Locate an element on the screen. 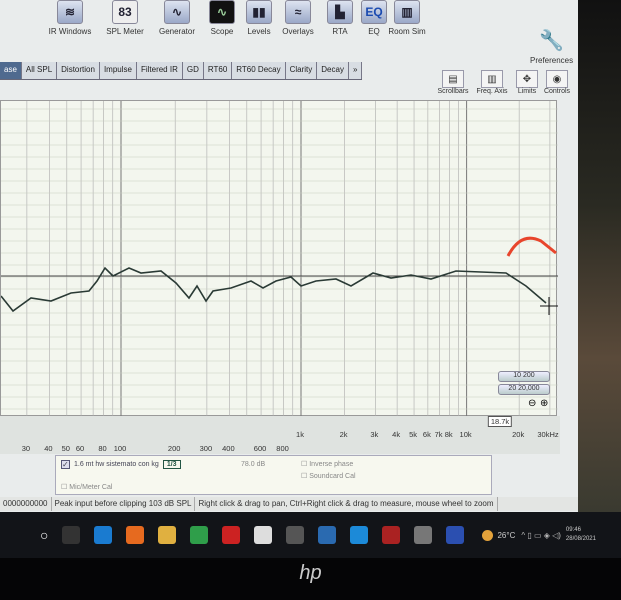 Image resolution: width=621 pixels, height=600 pixels. tool-limits: ✥ Limits is located at coordinates (527, 82).